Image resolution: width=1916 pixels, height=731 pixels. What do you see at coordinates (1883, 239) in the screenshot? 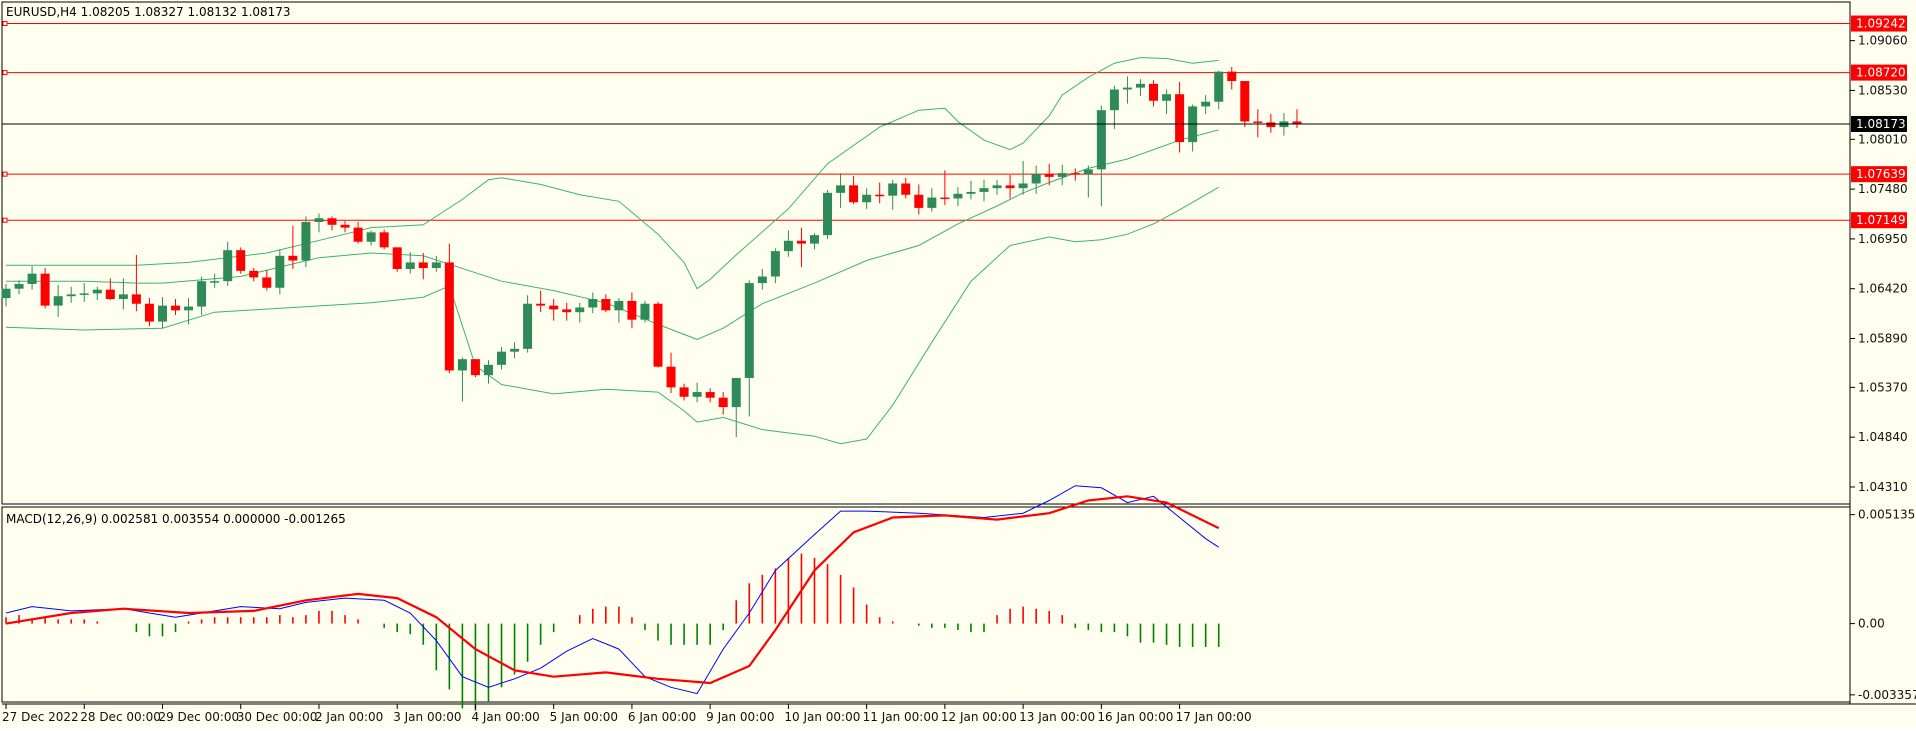
I see `price-tick-label: 1.06950` at bounding box center [1883, 239].